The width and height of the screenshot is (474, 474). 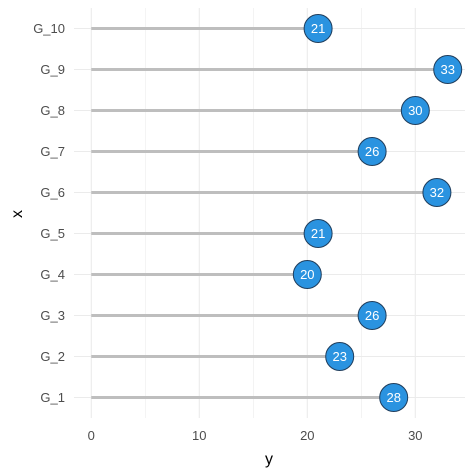 I want to click on y-tick-label: G_1, so click(x=52, y=397).